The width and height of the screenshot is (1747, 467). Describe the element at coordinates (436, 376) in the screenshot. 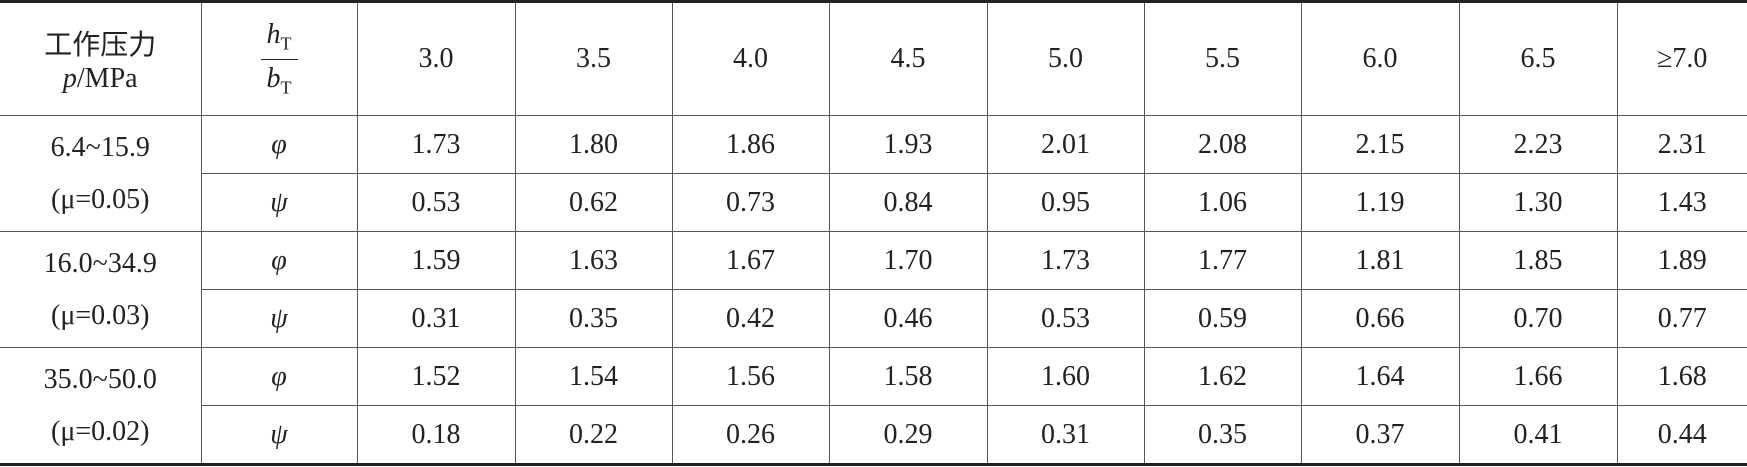

I see `value-cell: 1.52` at that location.